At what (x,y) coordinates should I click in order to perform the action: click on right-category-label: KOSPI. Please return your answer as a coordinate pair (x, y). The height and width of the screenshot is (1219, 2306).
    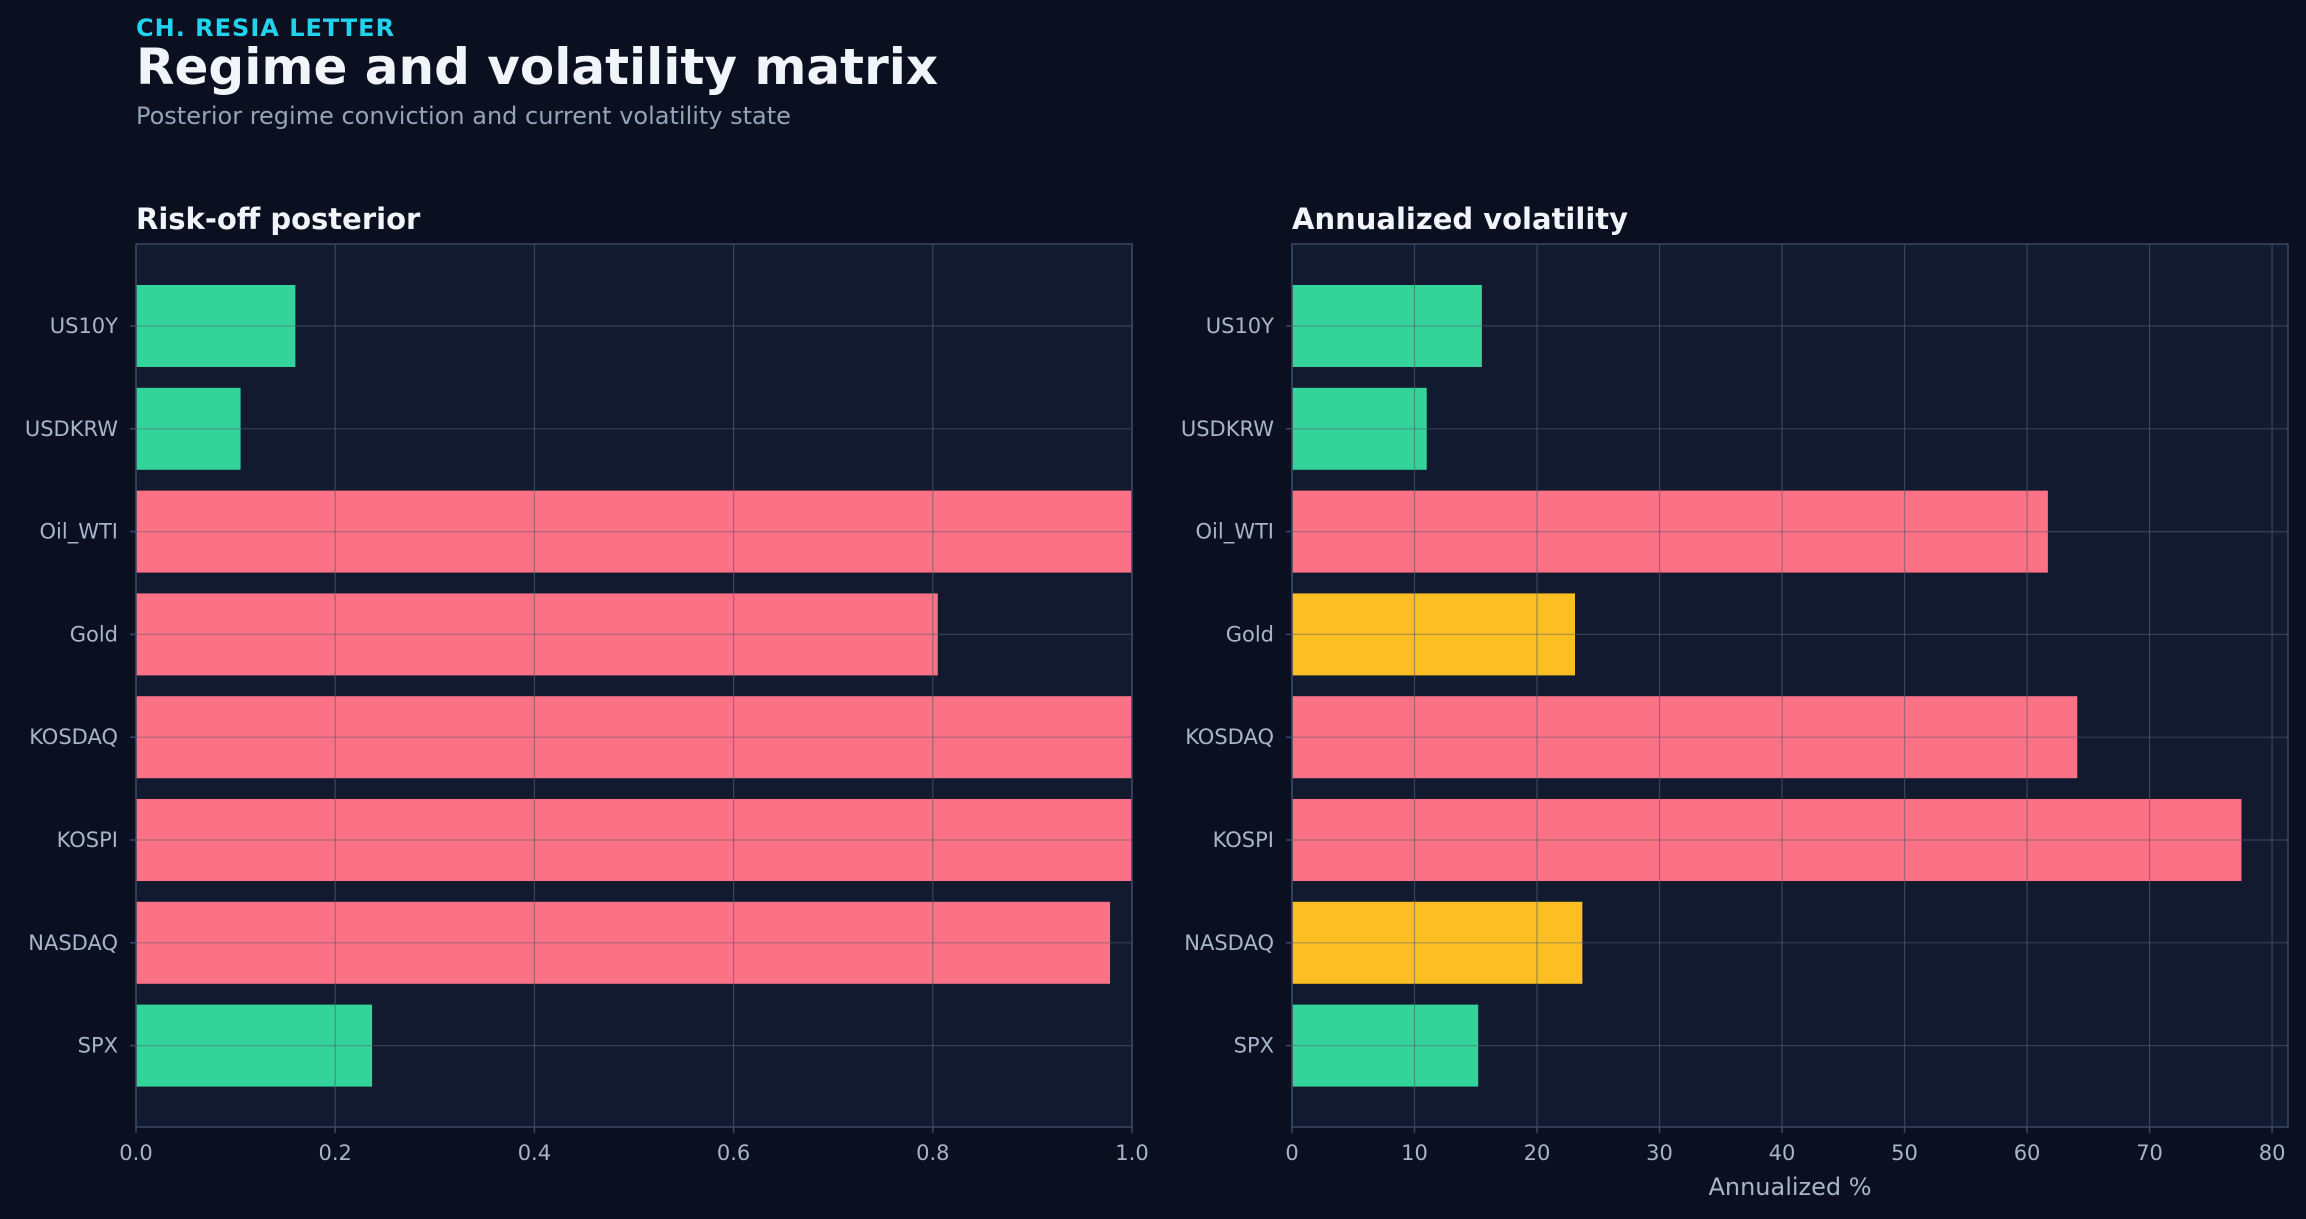
    Looking at the image, I should click on (1243, 840).